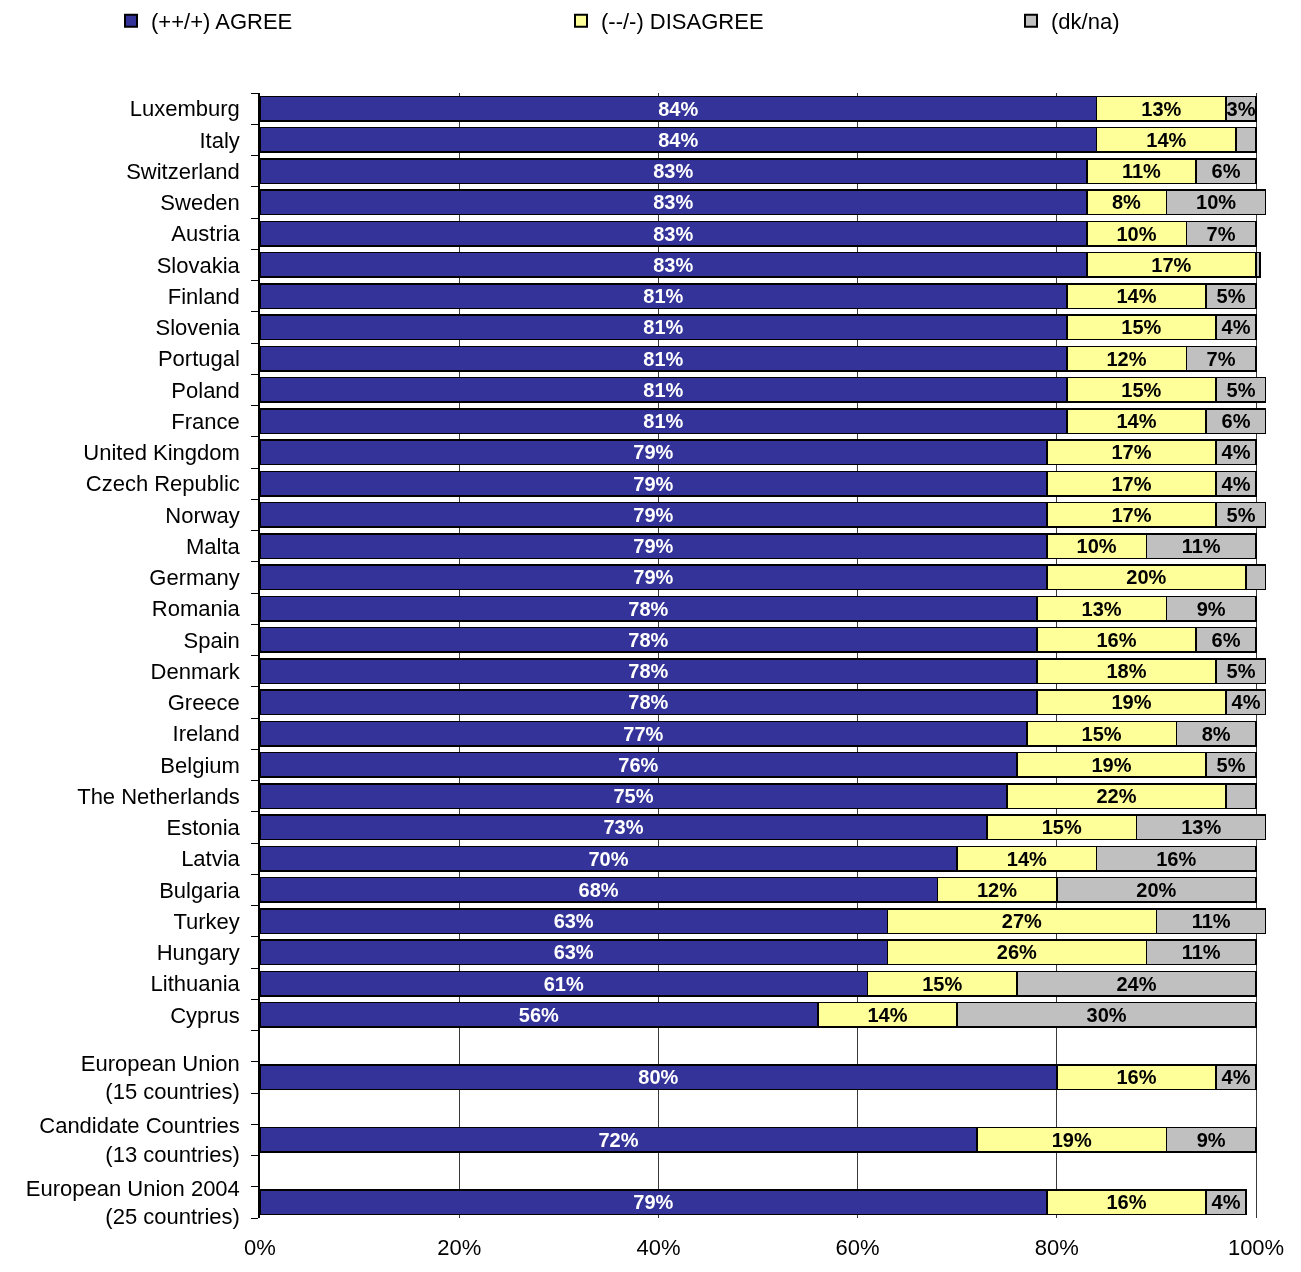  What do you see at coordinates (608, 858) in the screenshot?
I see `data-label: 70%` at bounding box center [608, 858].